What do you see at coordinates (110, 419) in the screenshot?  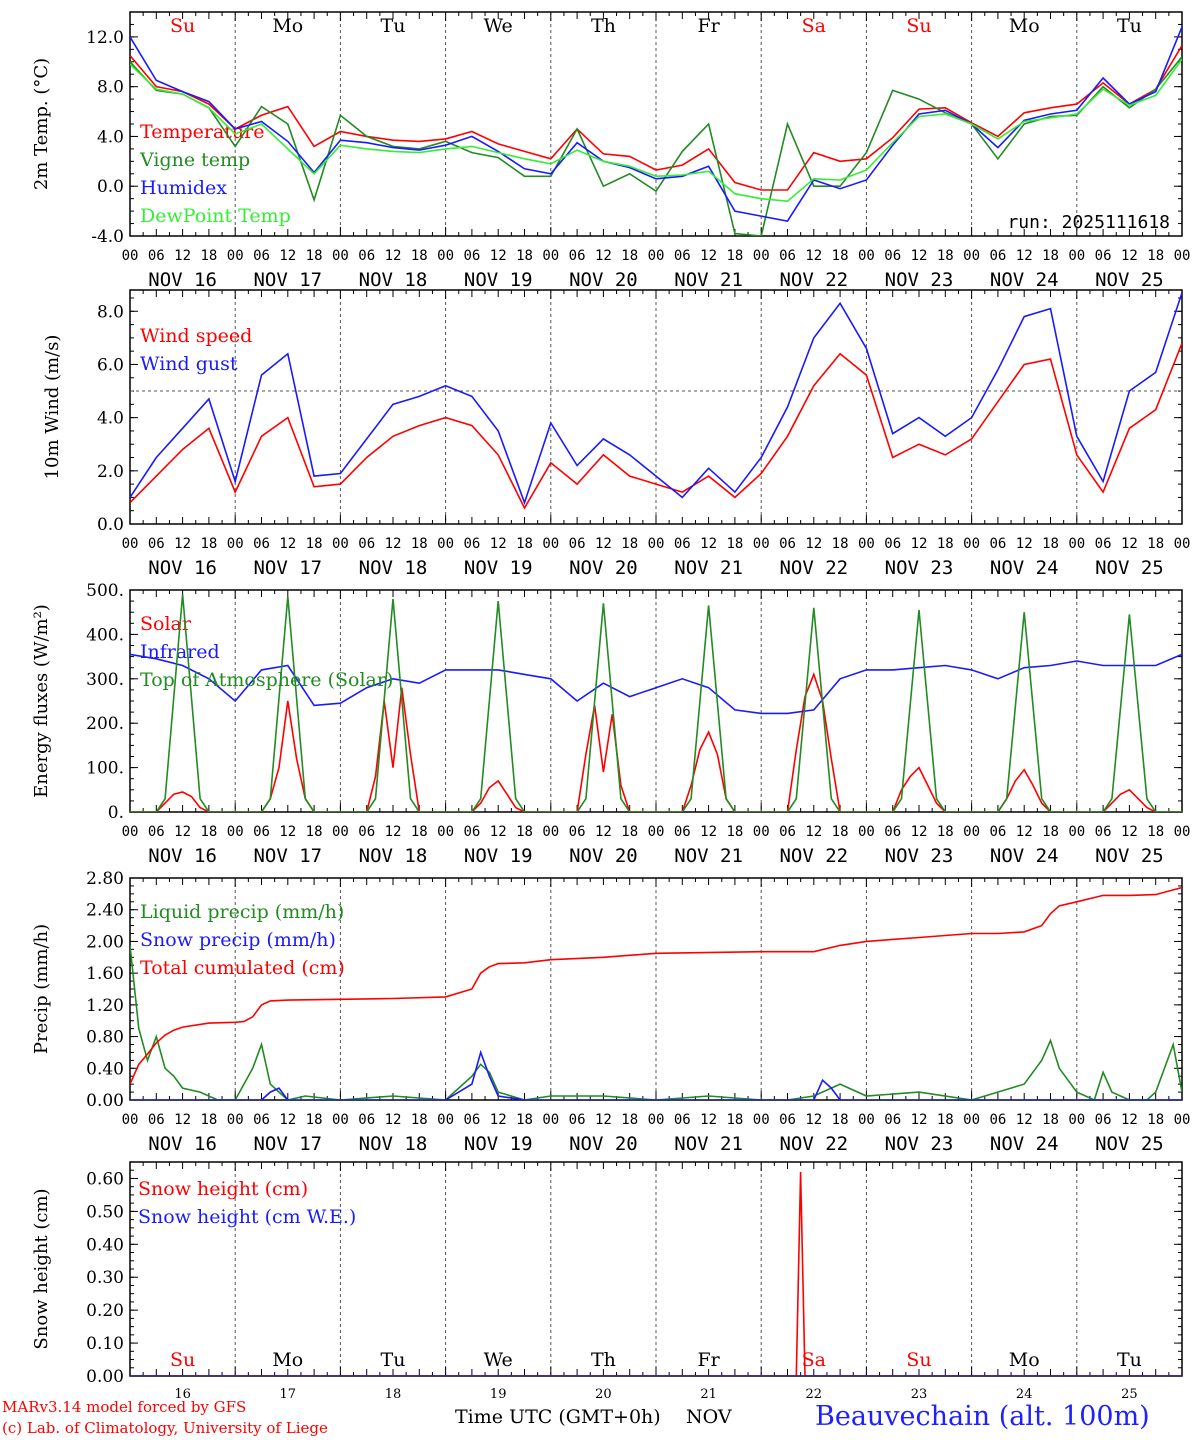 I see `y-tick-label: 4.0` at bounding box center [110, 419].